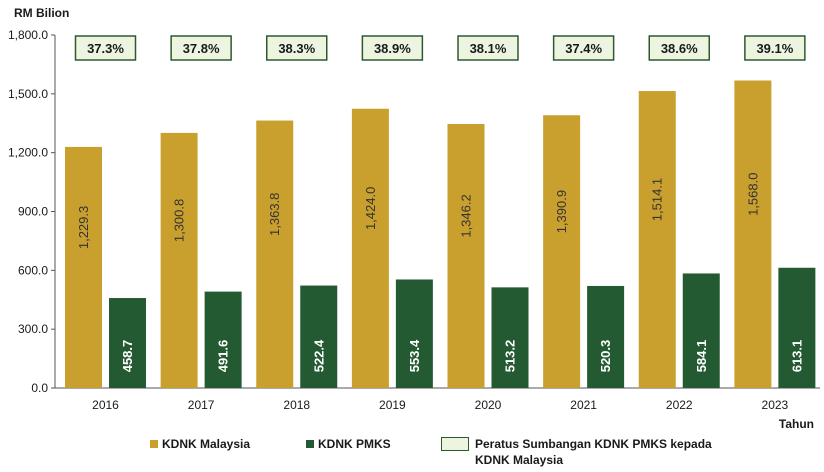 The width and height of the screenshot is (824, 472). I want to click on y-tick-label: 900.0, so click(33, 212).